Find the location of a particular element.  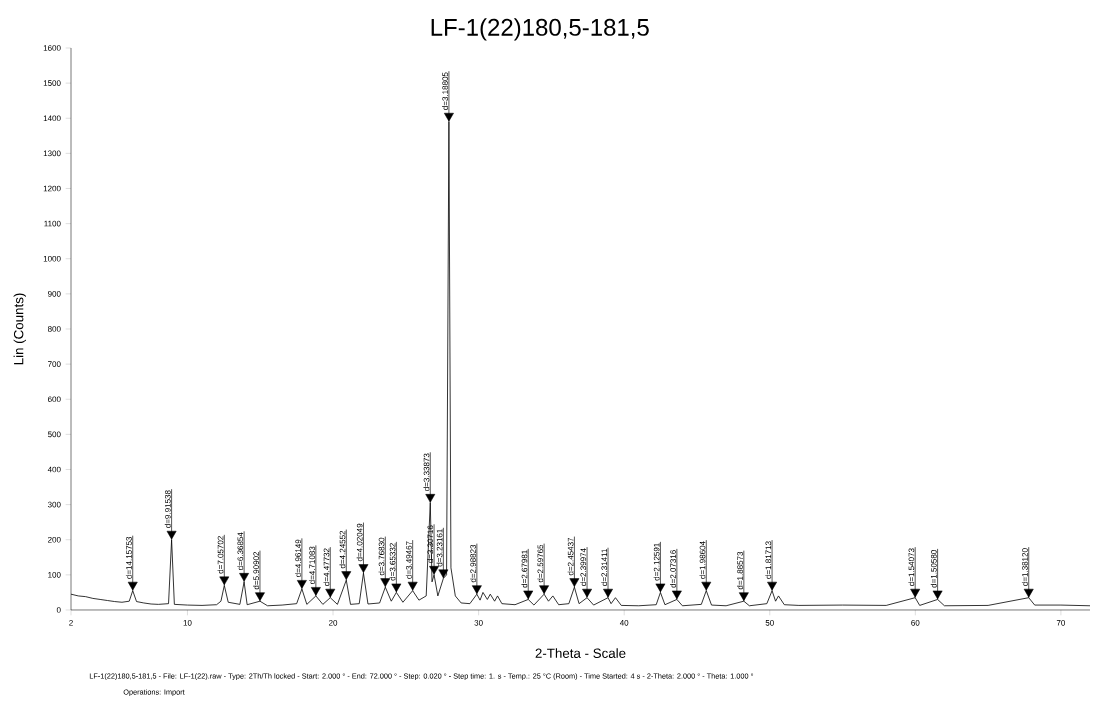

y-tick-label: 0 is located at coordinates (58, 610).